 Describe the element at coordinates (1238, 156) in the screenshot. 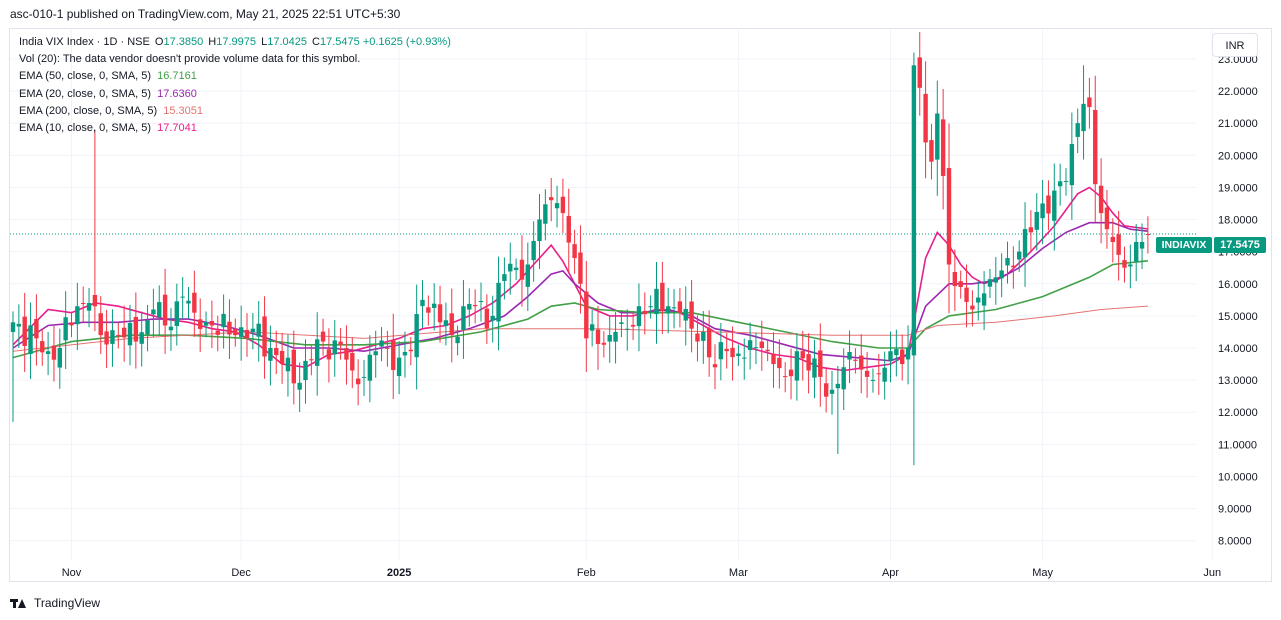

I see `y-tick-label: 20.0000` at that location.